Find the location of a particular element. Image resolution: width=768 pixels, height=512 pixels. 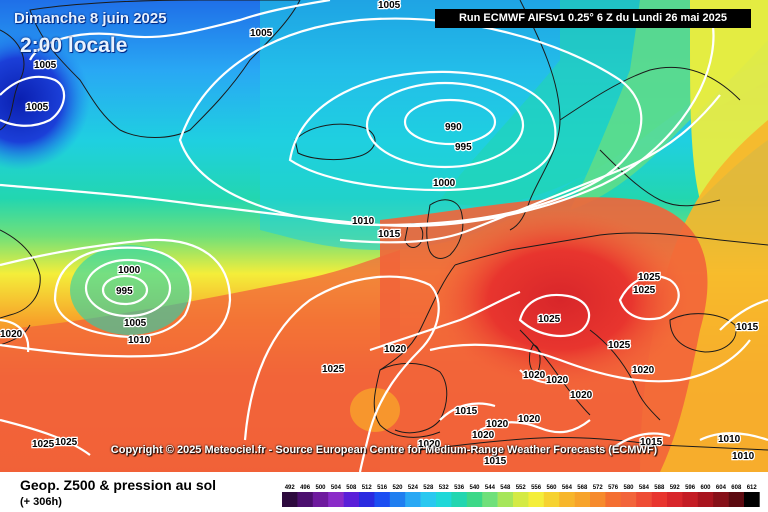

scale-label: 532 is located at coordinates (444, 488).